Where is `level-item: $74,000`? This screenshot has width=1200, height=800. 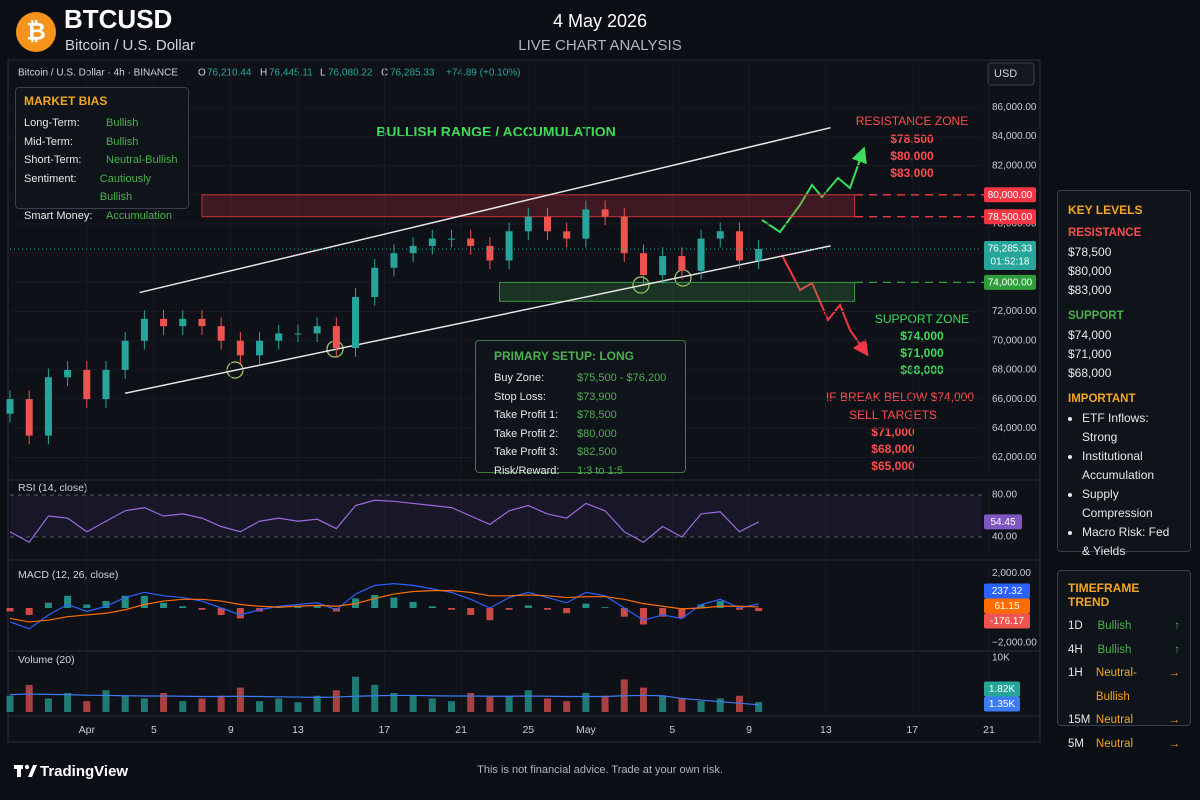 level-item: $74,000 is located at coordinates (1090, 335).